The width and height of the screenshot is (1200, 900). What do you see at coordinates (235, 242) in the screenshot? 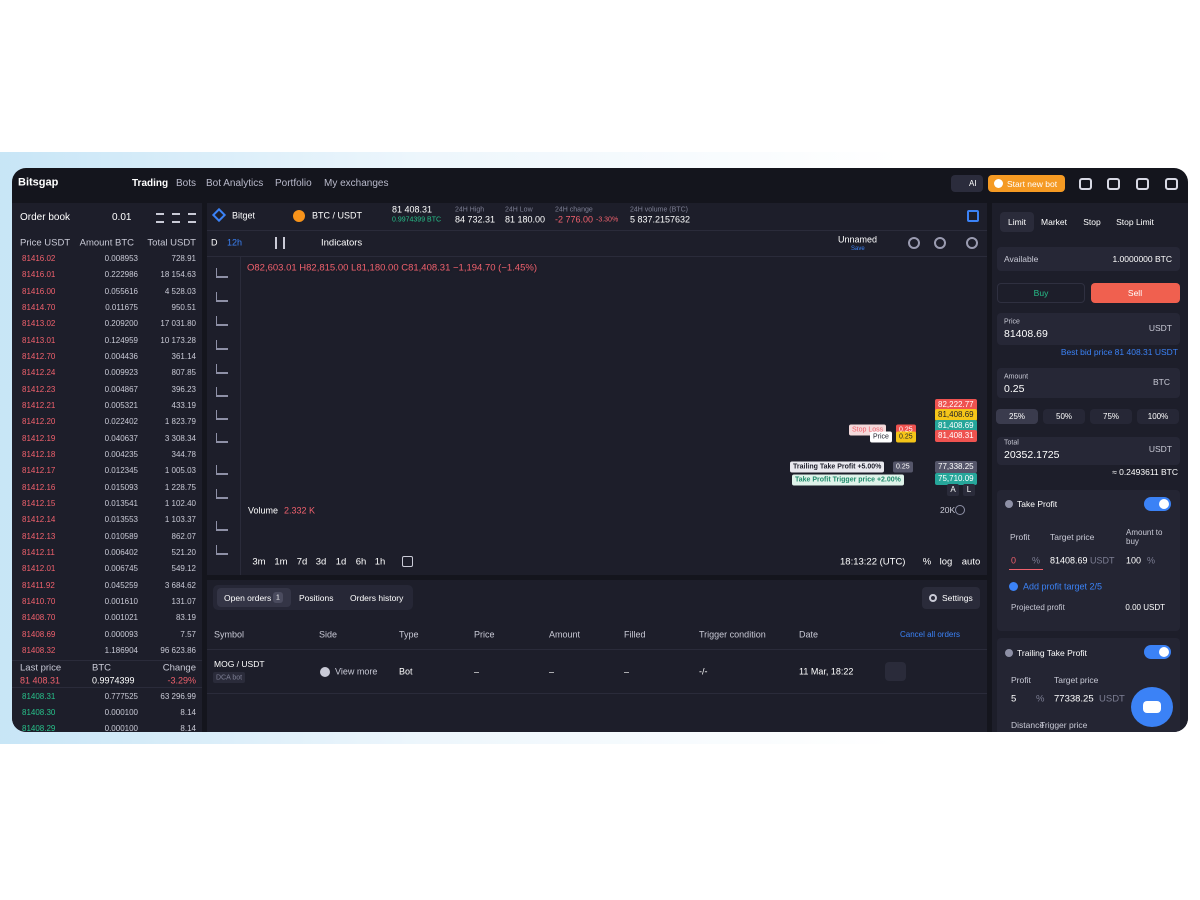
I see `interval-select: 12h` at bounding box center [235, 242].